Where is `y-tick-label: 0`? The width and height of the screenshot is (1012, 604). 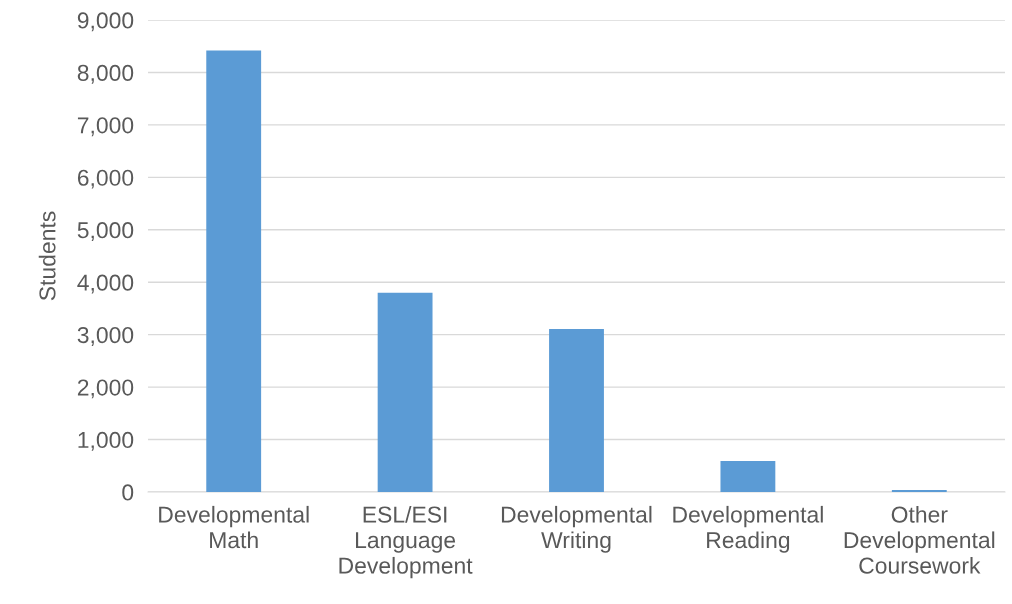 y-tick-label: 0 is located at coordinates (128, 492).